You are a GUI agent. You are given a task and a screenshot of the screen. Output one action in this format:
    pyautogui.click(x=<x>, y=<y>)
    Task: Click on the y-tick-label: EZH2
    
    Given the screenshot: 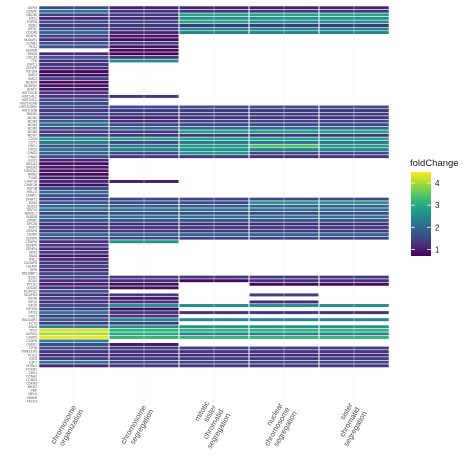 What is the action you would take?
    pyautogui.click(x=33, y=203)
    